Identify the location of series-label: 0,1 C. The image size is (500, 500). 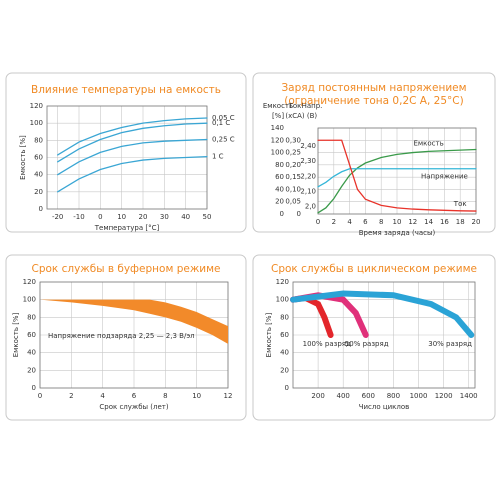
(221, 123).